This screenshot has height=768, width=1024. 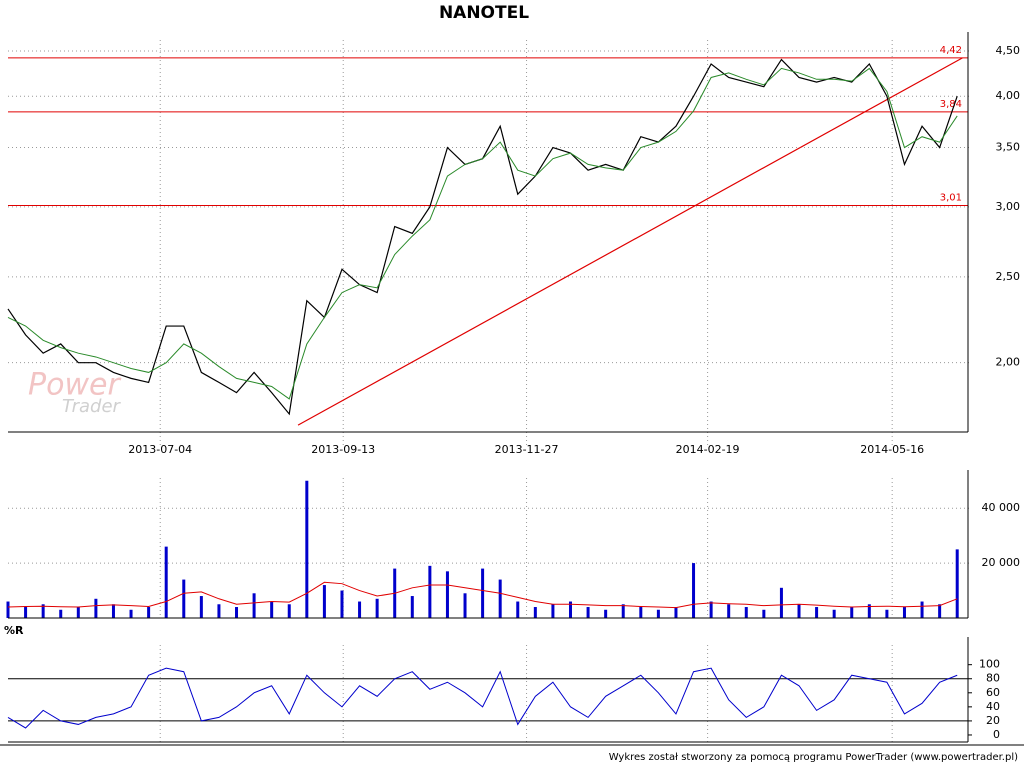 I want to click on y-tick-label: 40 000, so click(x=1001, y=507).